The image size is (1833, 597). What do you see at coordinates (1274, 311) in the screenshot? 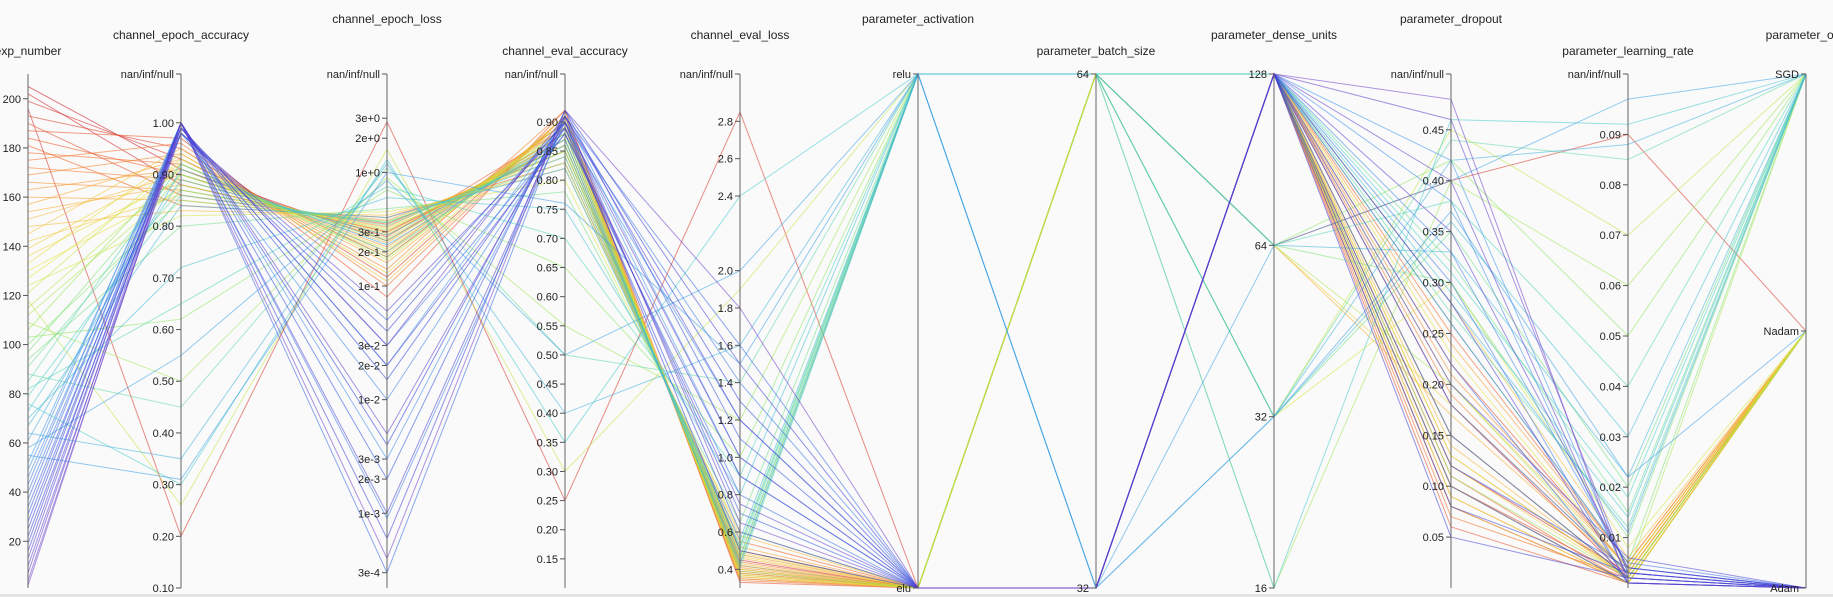
I see `axis-parameter_dense_units: parameter_dense_units 16 32 64 128` at bounding box center [1274, 311].